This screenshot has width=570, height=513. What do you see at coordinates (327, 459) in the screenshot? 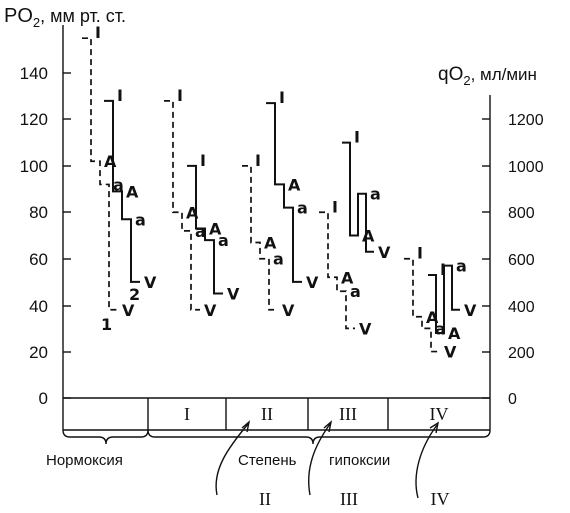
I see `pointer-arrows` at bounding box center [327, 459].